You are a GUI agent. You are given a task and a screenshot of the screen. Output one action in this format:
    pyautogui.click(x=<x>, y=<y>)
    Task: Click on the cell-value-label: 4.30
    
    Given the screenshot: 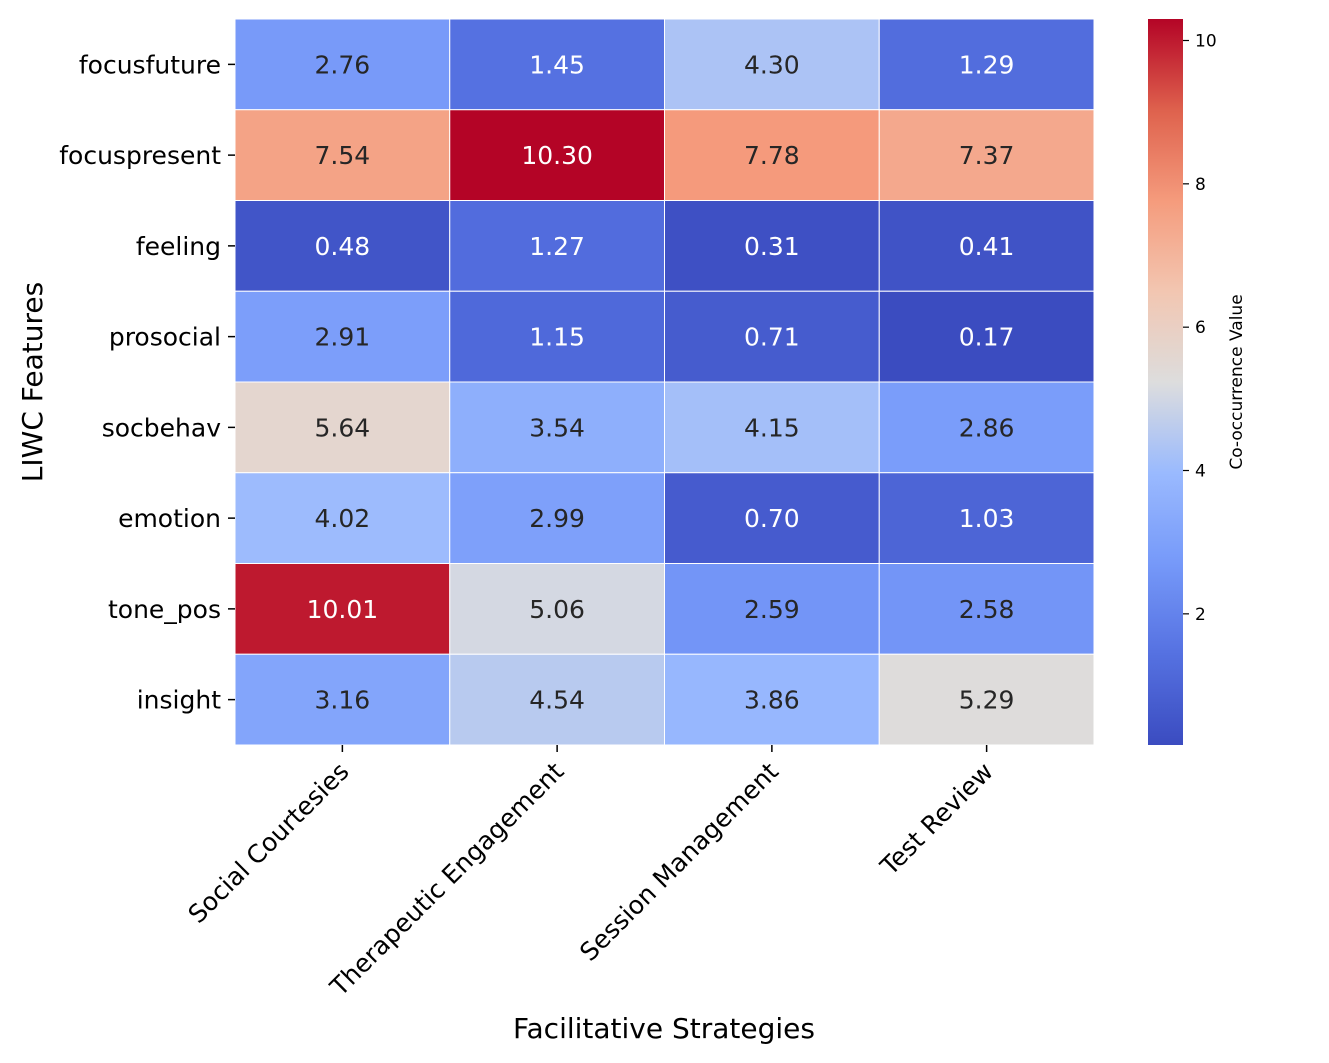 What is the action you would take?
    pyautogui.click(x=772, y=64)
    